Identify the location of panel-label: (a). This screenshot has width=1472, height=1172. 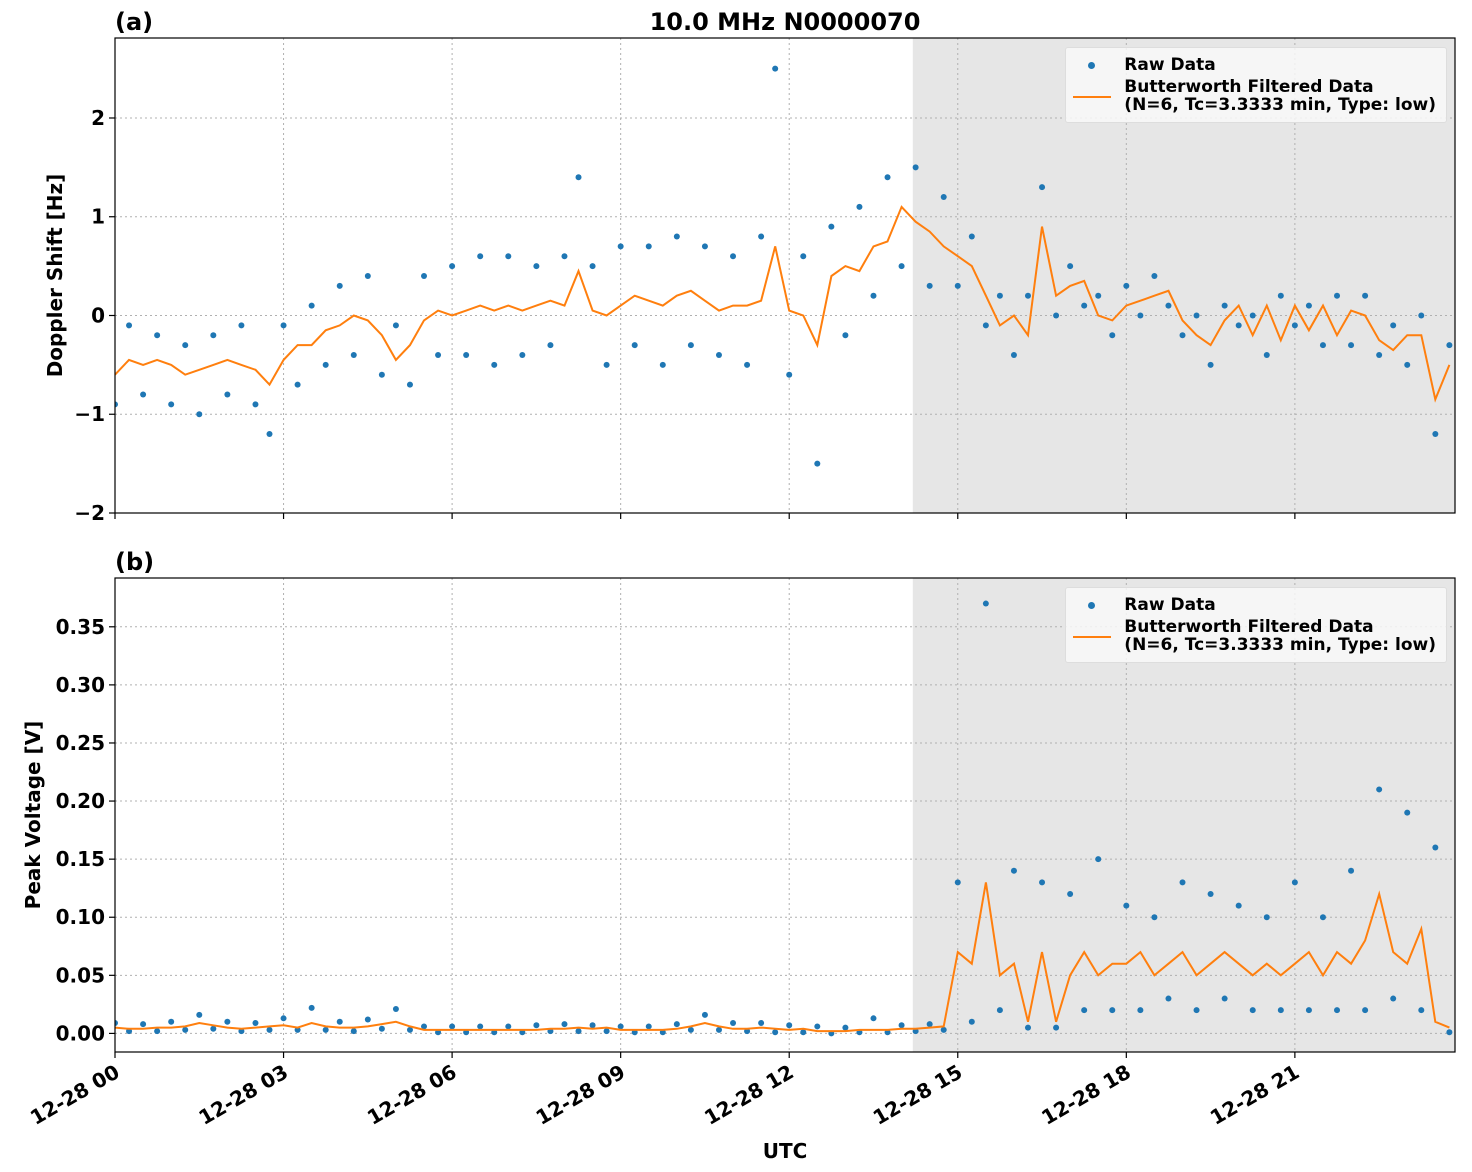
(134, 22).